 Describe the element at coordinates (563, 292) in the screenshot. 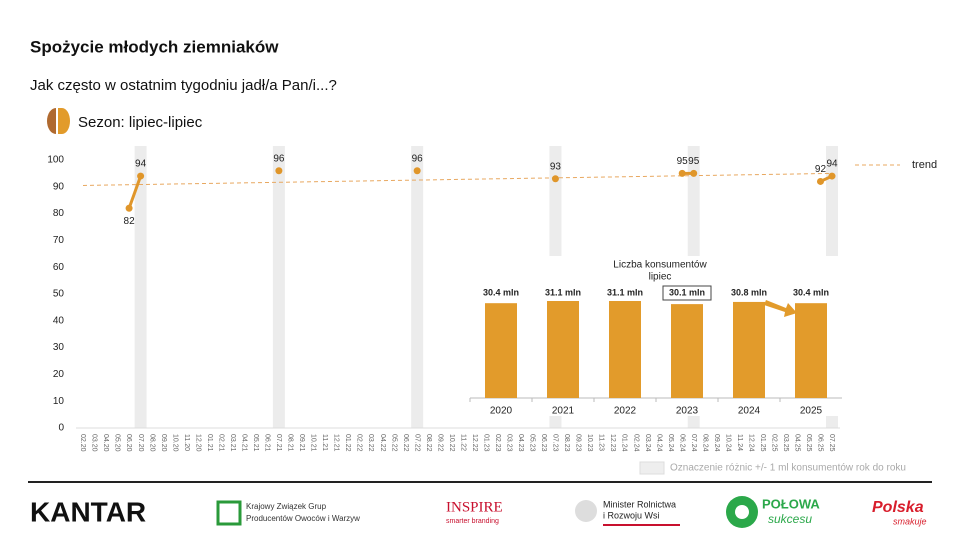

I see `bar-label: 31.1 mln` at that location.